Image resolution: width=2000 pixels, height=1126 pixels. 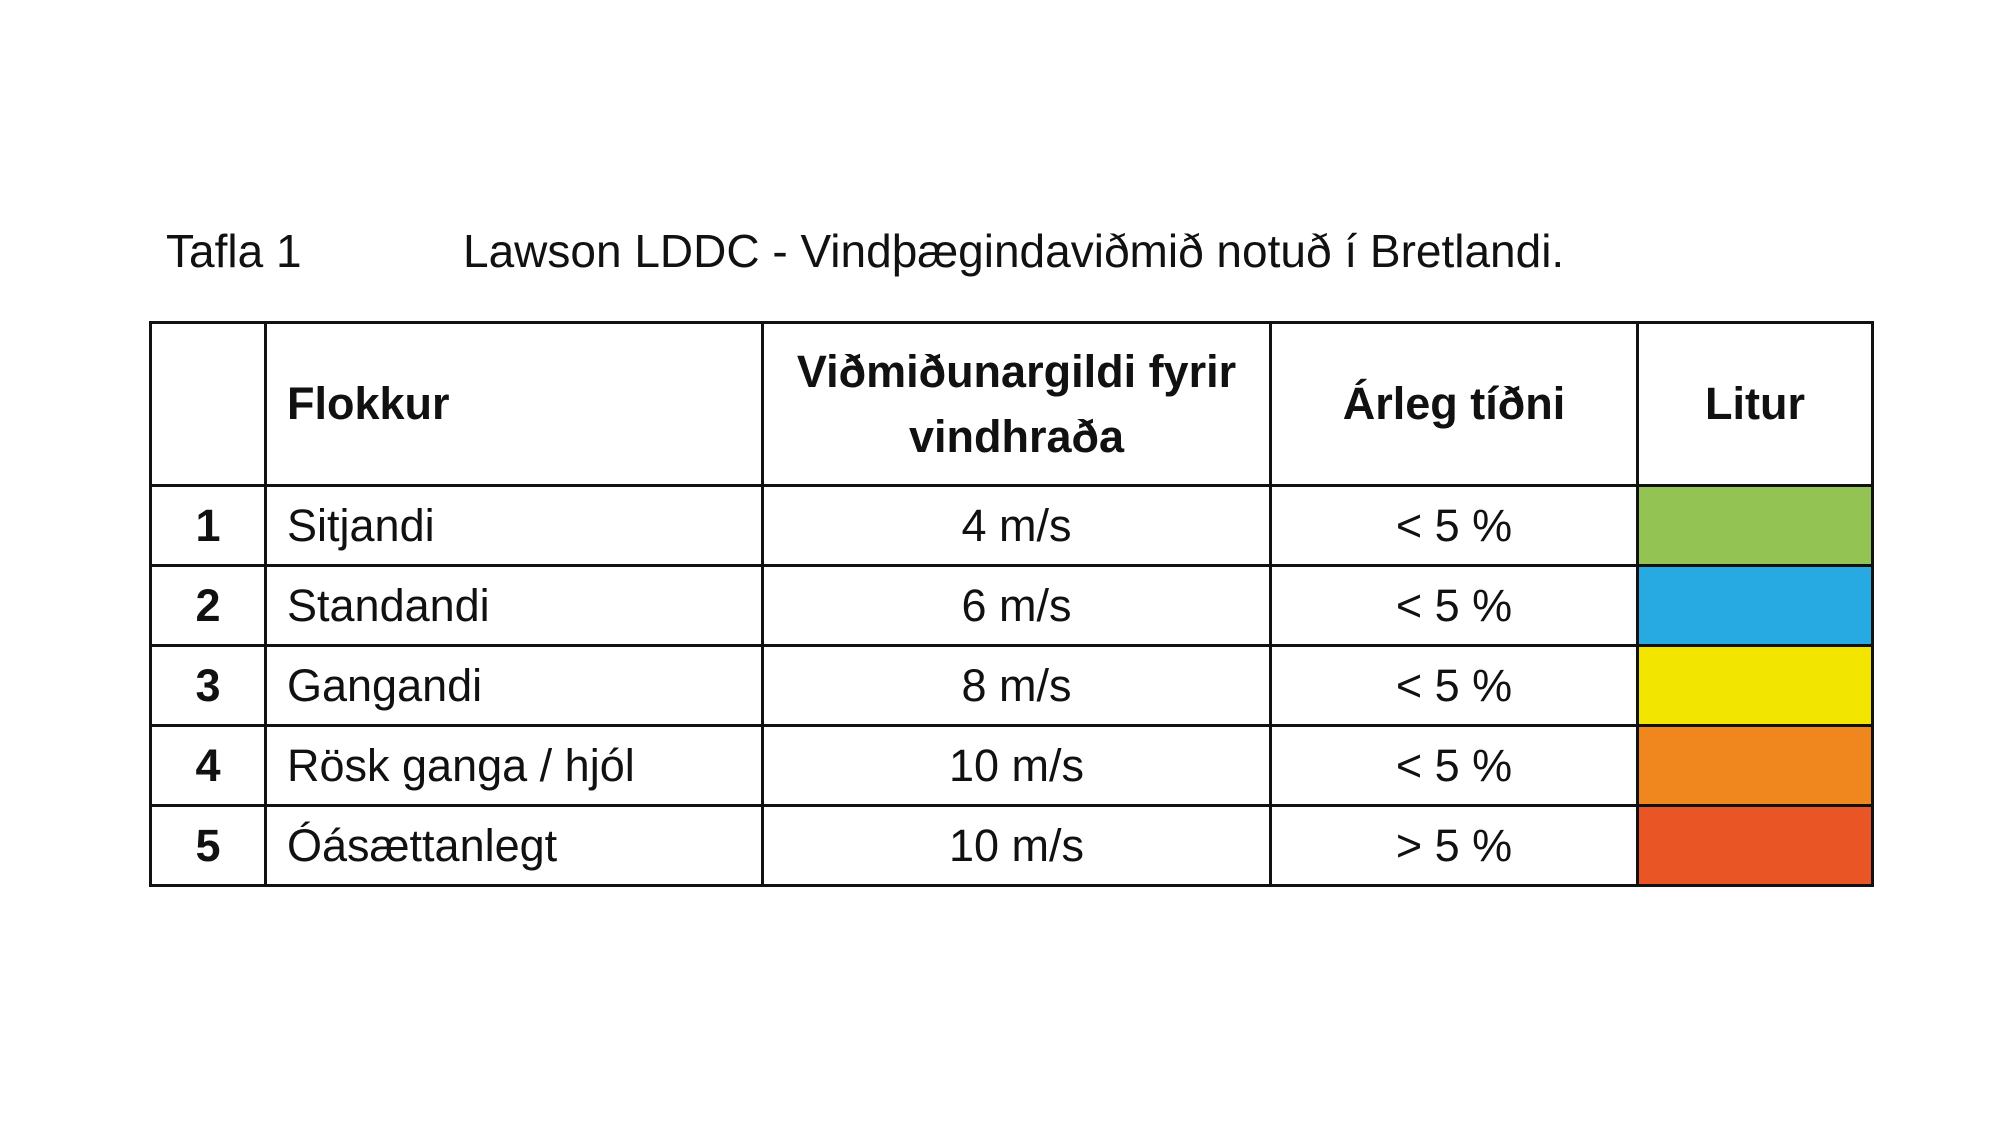 I want to click on table-cell: 1, so click(x=208, y=525).